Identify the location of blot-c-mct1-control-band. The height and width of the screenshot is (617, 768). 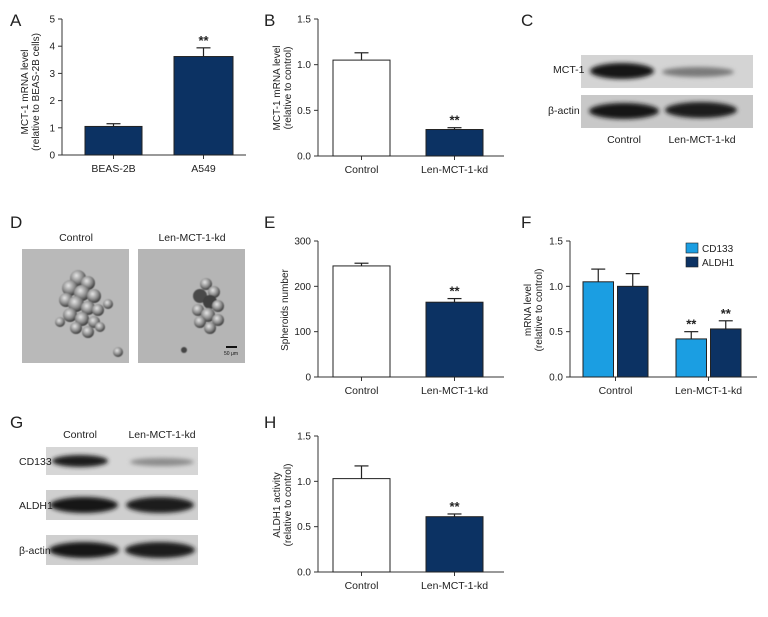
(622, 71).